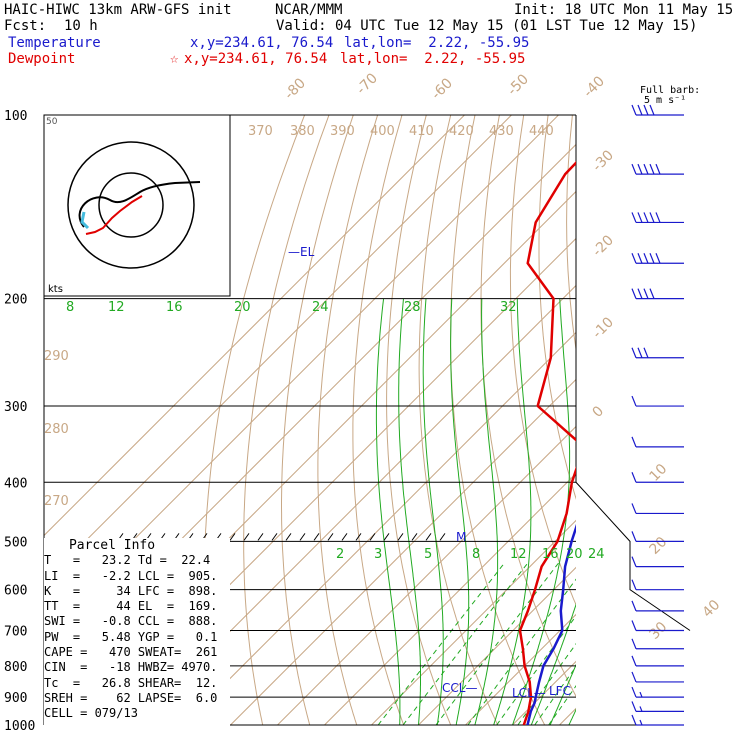 Image resolution: width=740 pixels, height=740 pixels. What do you see at coordinates (242, 307) in the screenshot?
I see `moist-adiabat-label: 20` at bounding box center [242, 307].